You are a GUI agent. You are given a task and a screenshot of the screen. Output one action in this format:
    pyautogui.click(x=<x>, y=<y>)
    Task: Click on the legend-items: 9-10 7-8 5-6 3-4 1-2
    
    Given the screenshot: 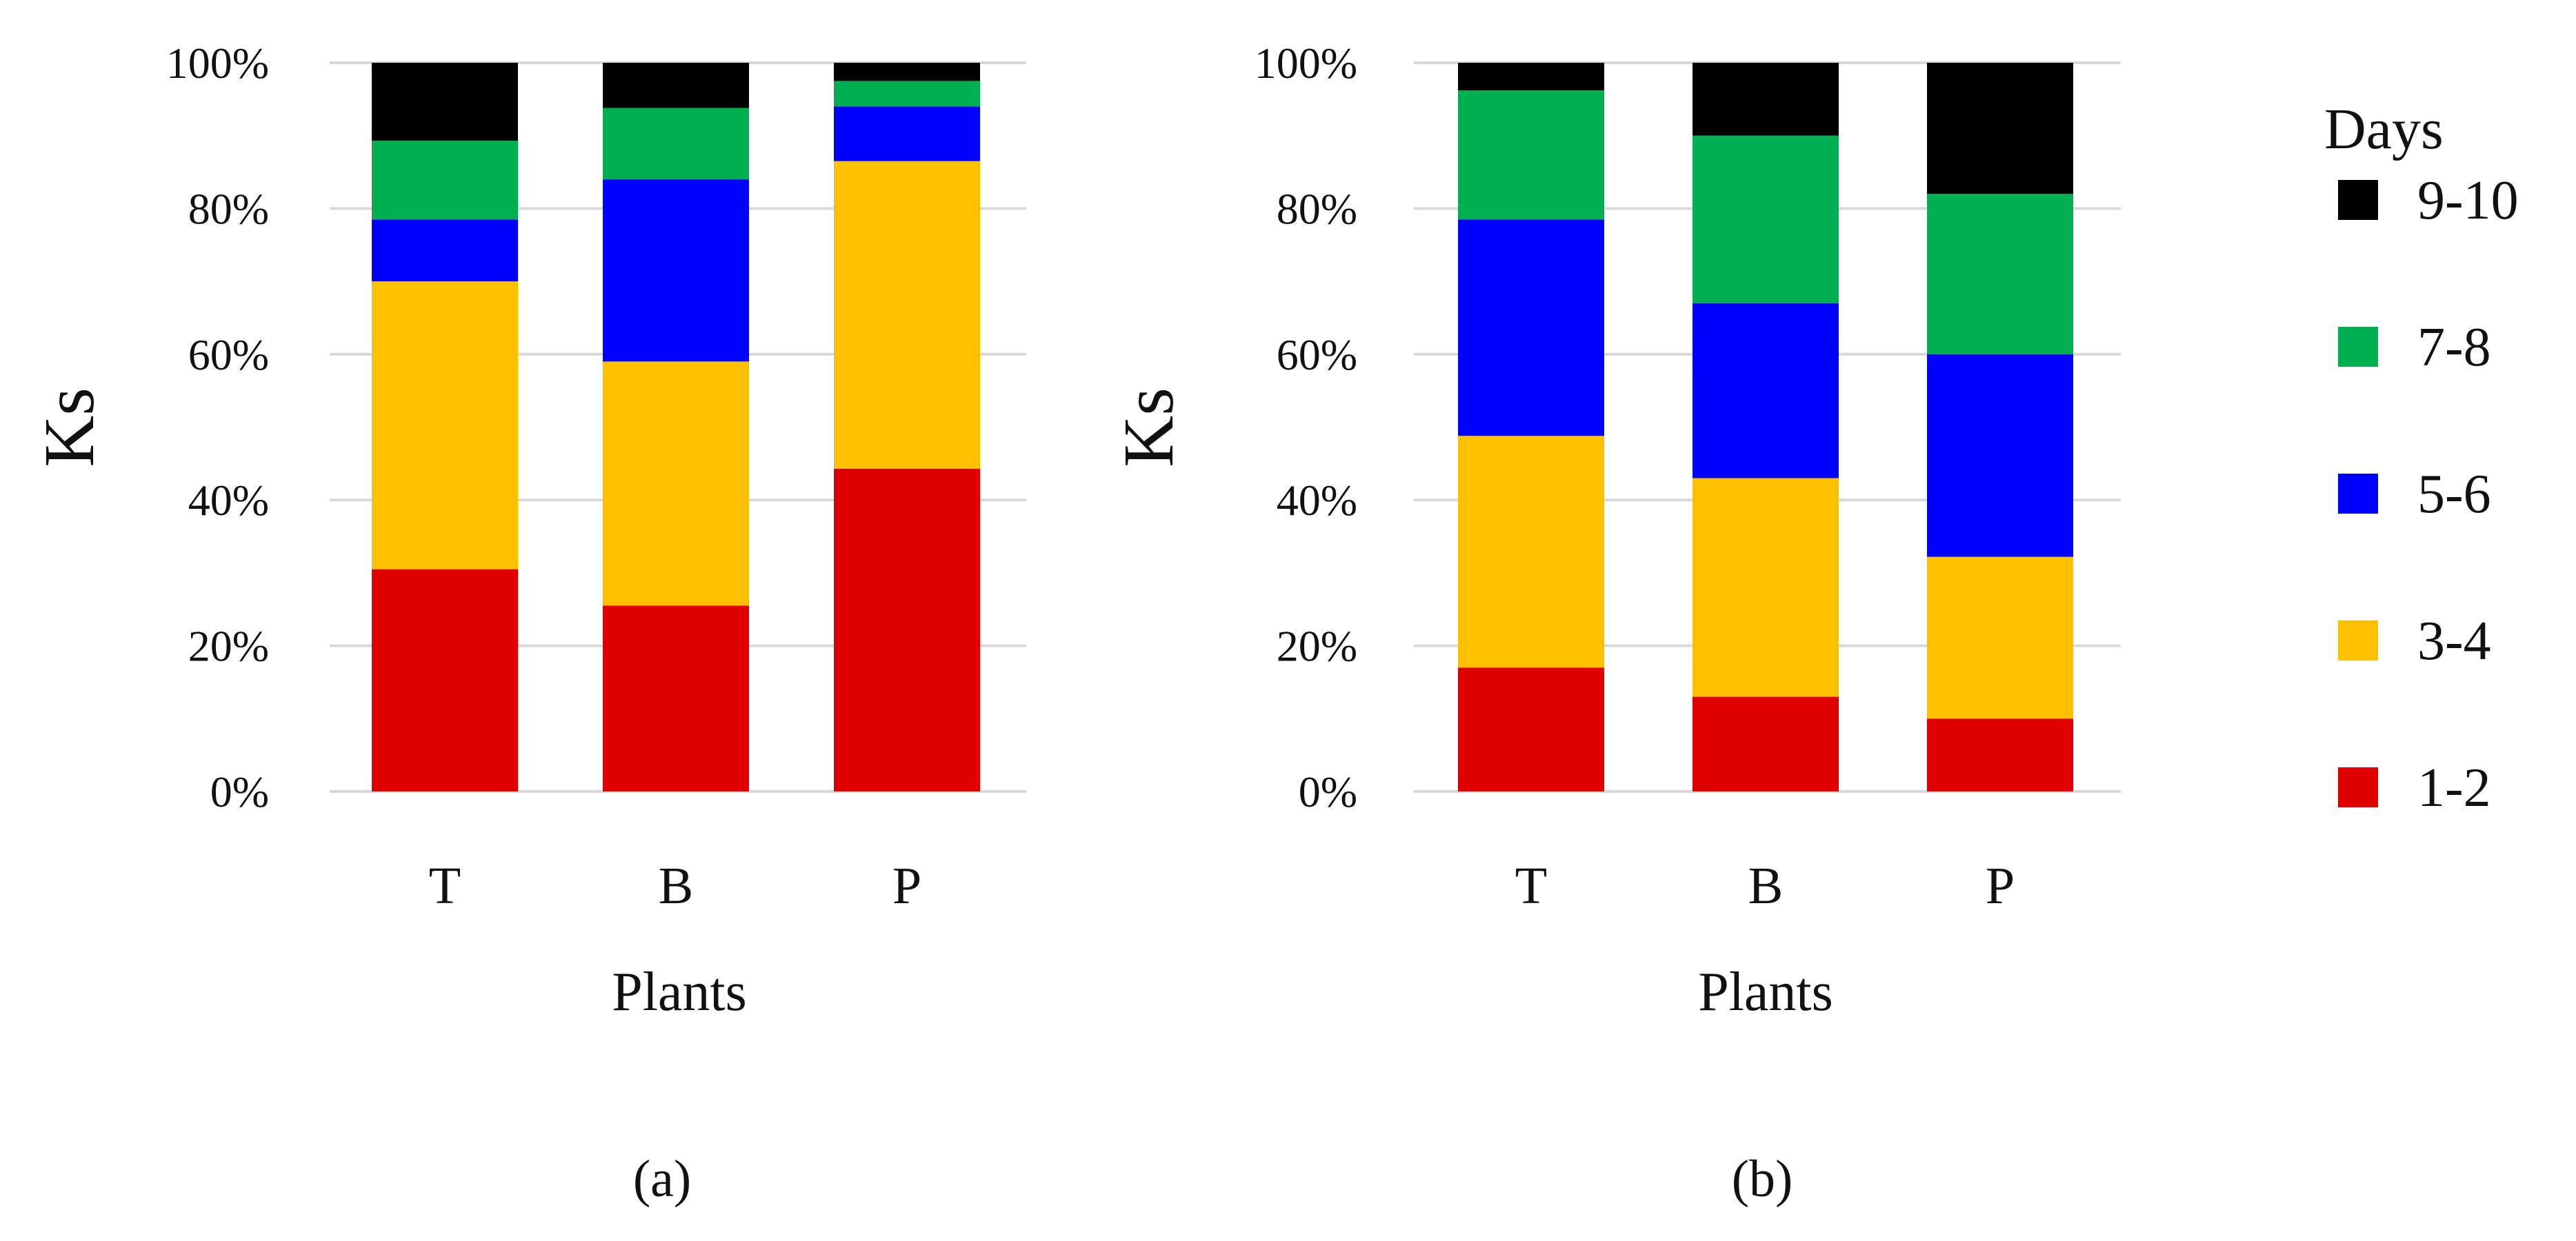 What is the action you would take?
    pyautogui.click(x=2428, y=494)
    